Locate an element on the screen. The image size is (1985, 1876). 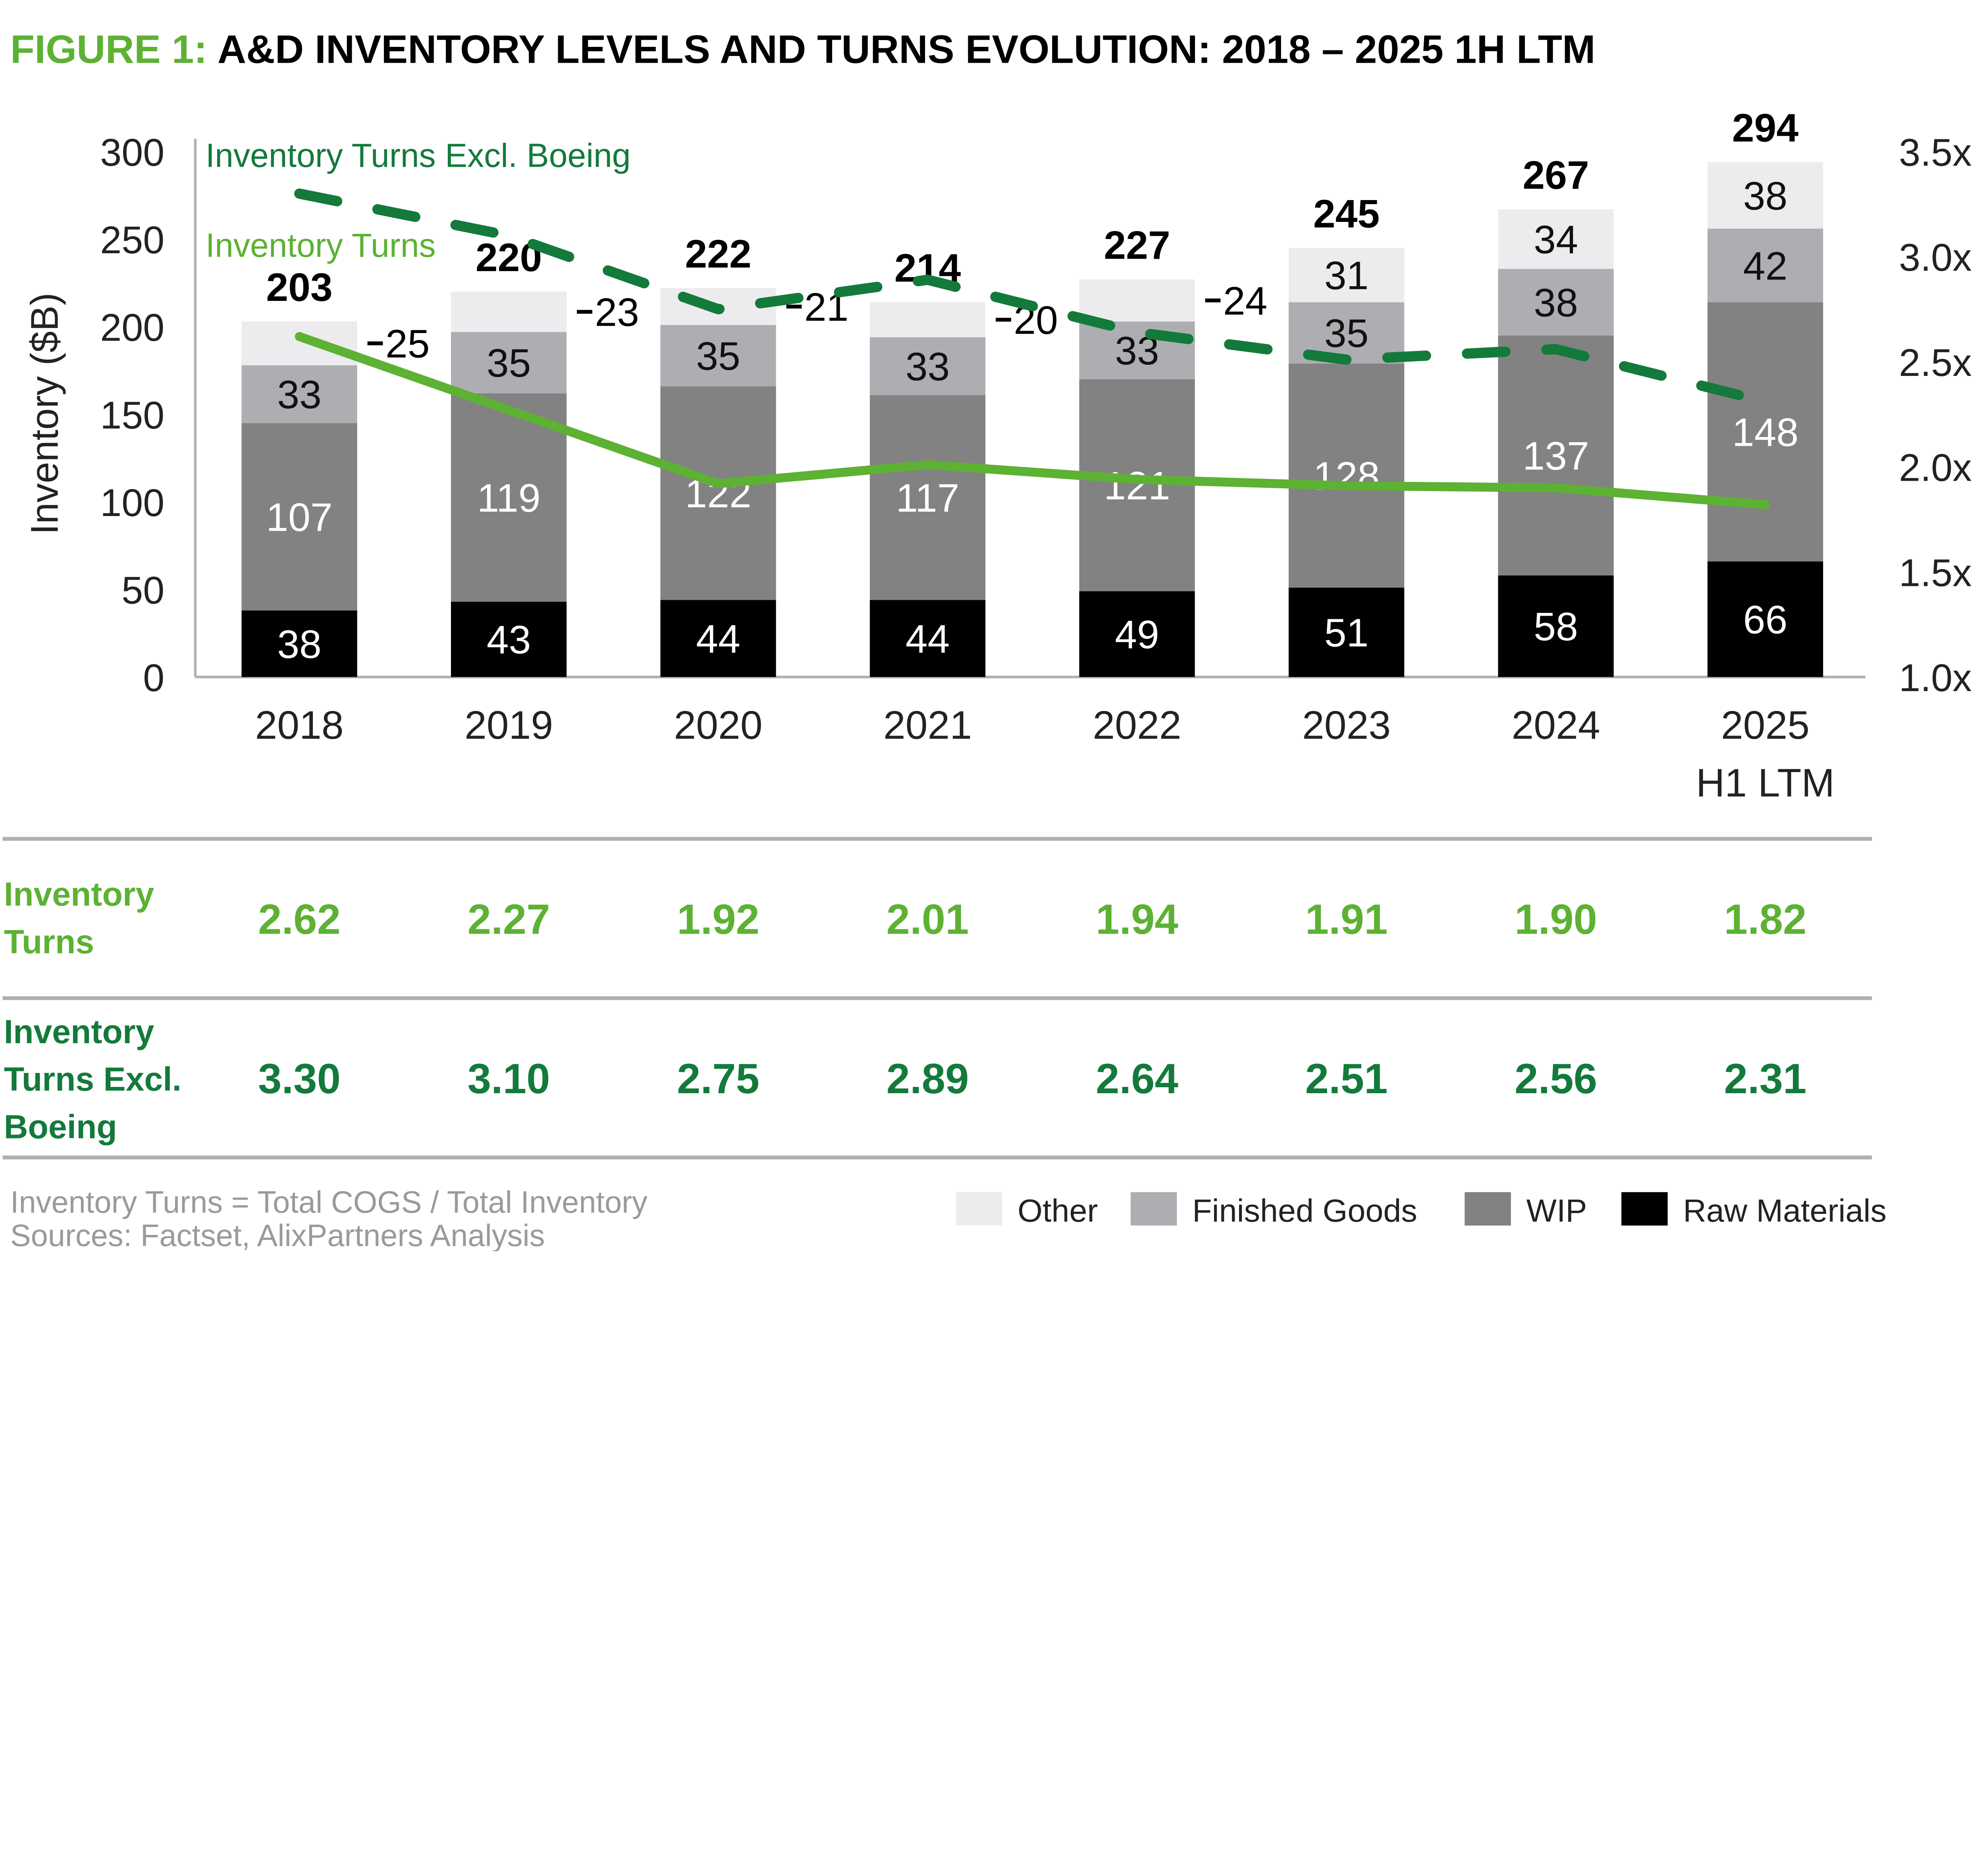
line-series-turns-excl-boeing is located at coordinates (1032, 297).